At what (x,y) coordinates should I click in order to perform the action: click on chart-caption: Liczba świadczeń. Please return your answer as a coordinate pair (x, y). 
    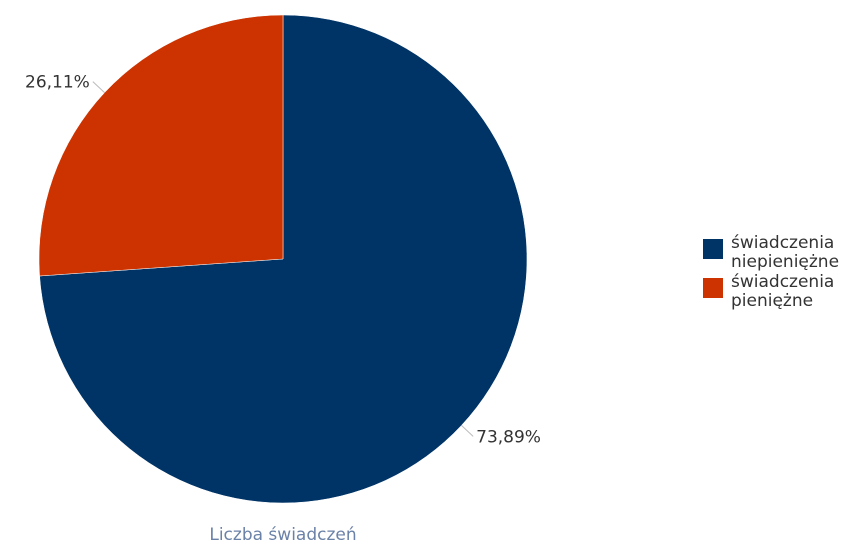
    Looking at the image, I should click on (282, 535).